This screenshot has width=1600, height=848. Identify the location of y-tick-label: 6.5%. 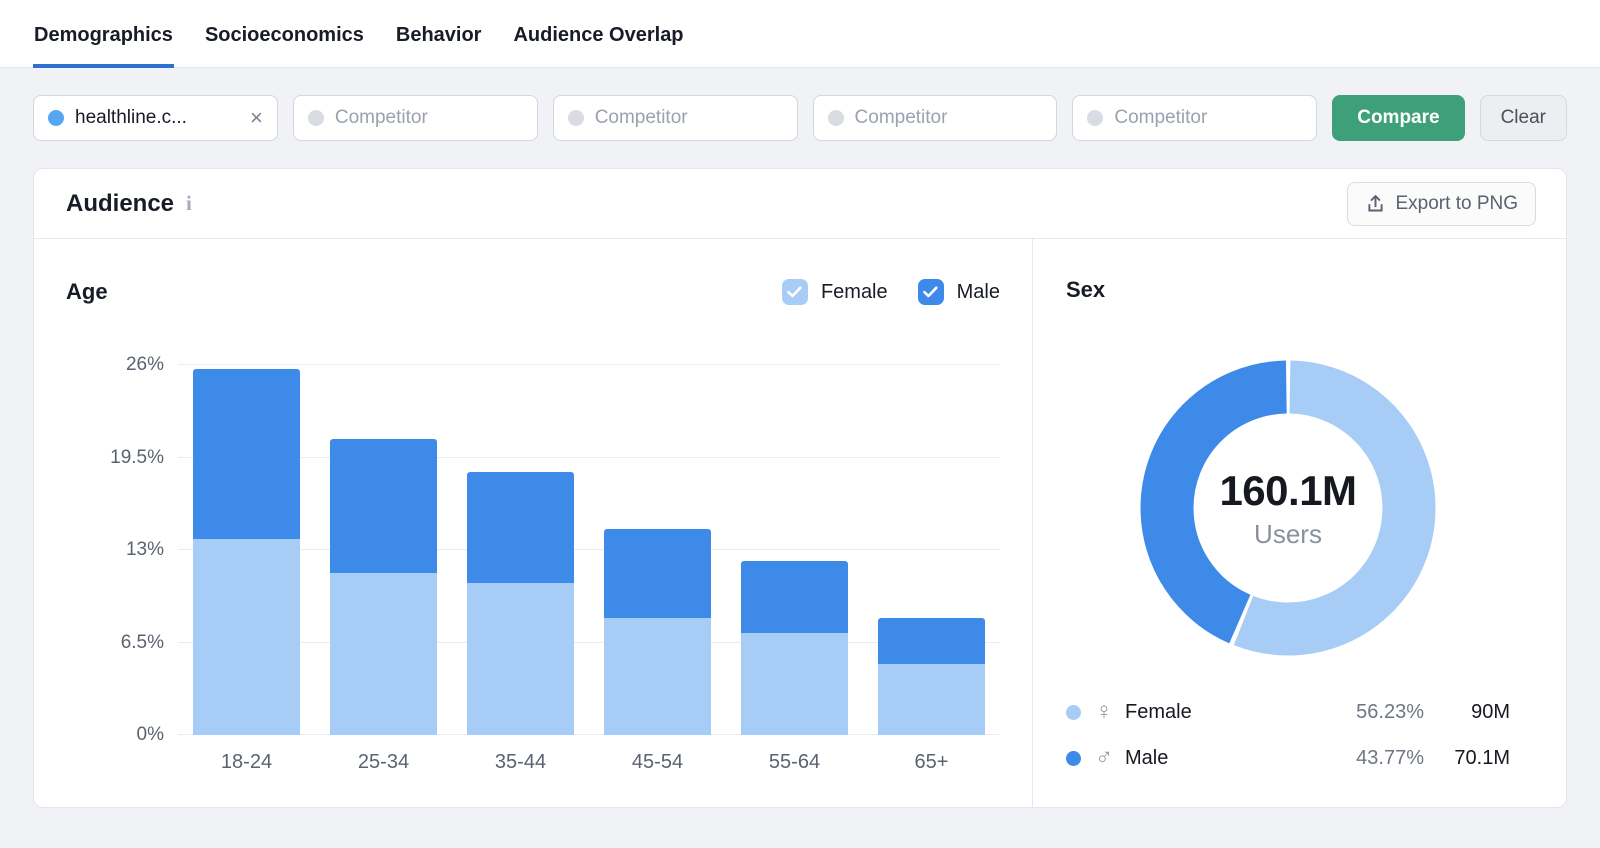
(142, 642).